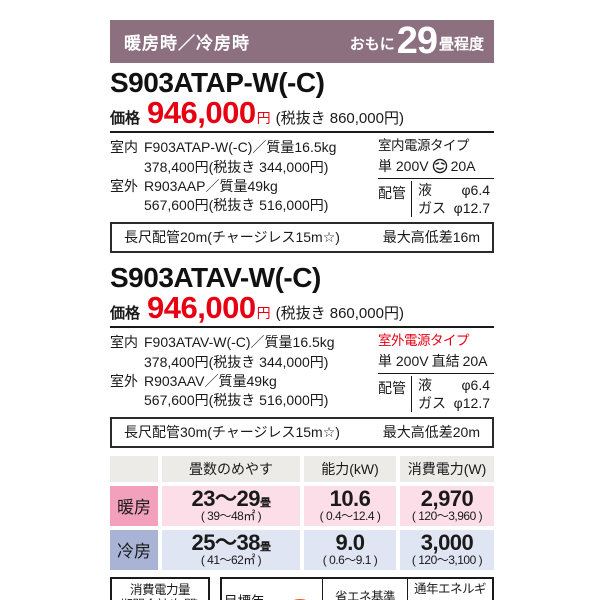  Describe the element at coordinates (239, 342) in the screenshot. I see `indoor-spec: F903ATAV-W(-C)／質量16.5kg` at that location.